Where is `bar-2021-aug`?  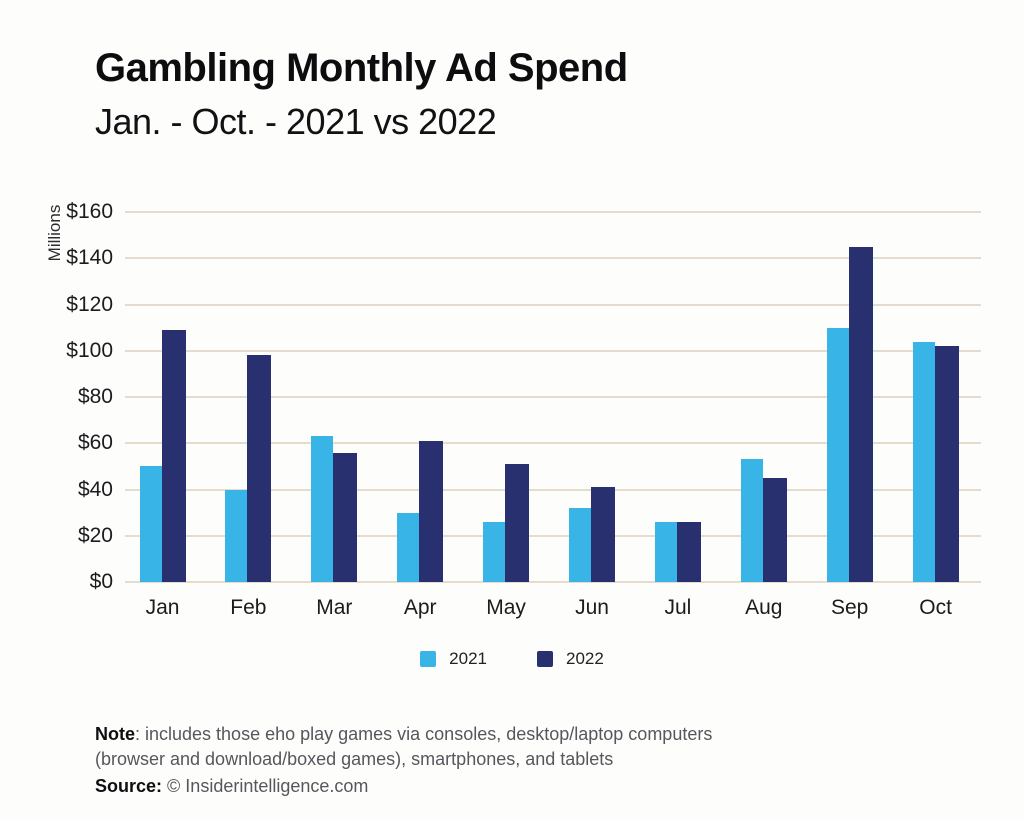 bar-2021-aug is located at coordinates (751, 520).